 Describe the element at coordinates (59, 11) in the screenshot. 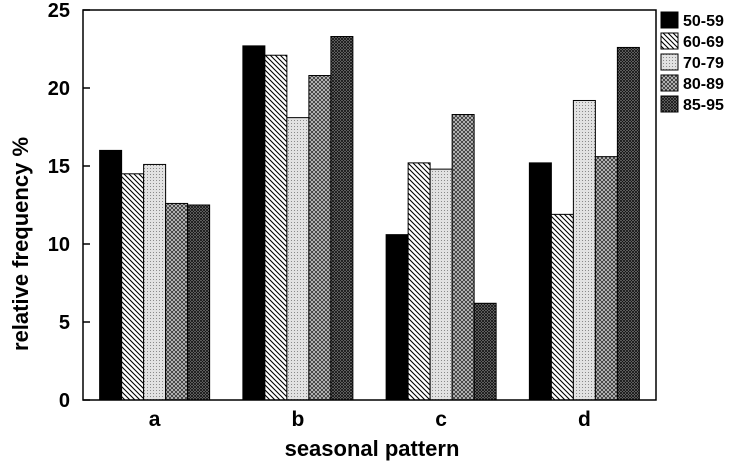

I see `y-tick-label: 25` at that location.